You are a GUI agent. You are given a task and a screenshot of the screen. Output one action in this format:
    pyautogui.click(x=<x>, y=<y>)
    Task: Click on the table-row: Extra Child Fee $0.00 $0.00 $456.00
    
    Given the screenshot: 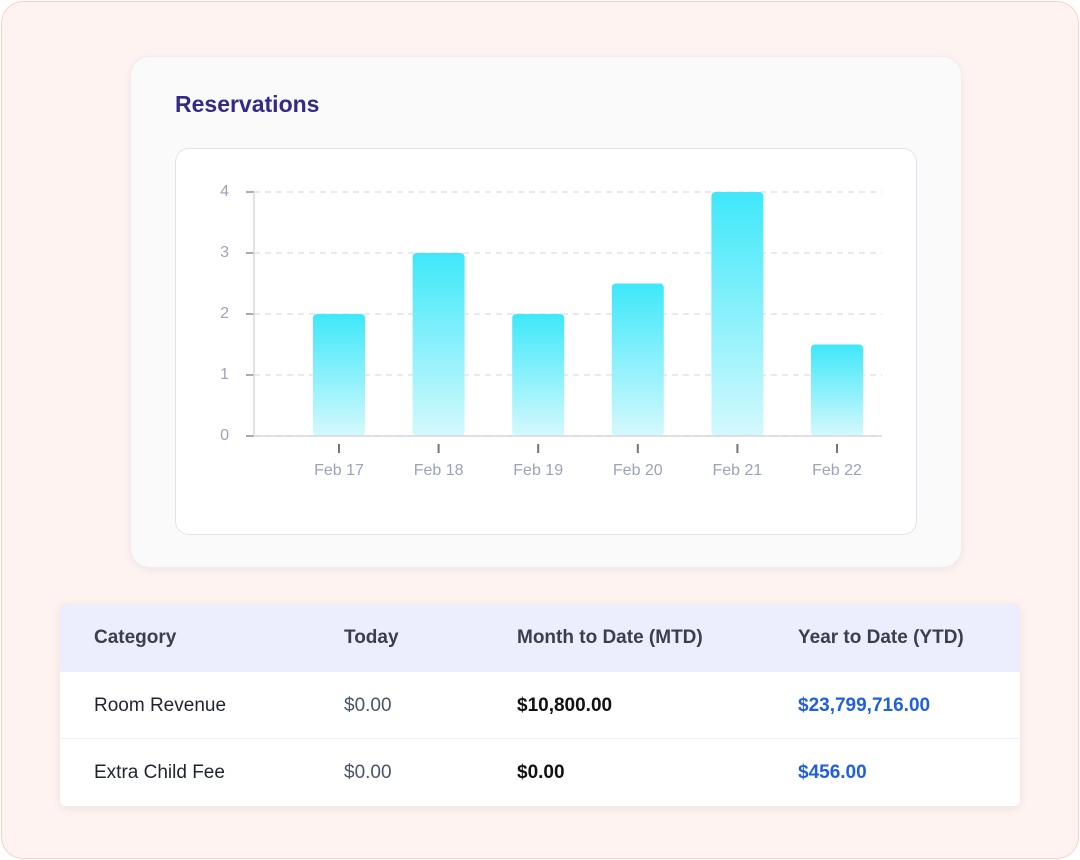 What is the action you would take?
    pyautogui.click(x=540, y=772)
    